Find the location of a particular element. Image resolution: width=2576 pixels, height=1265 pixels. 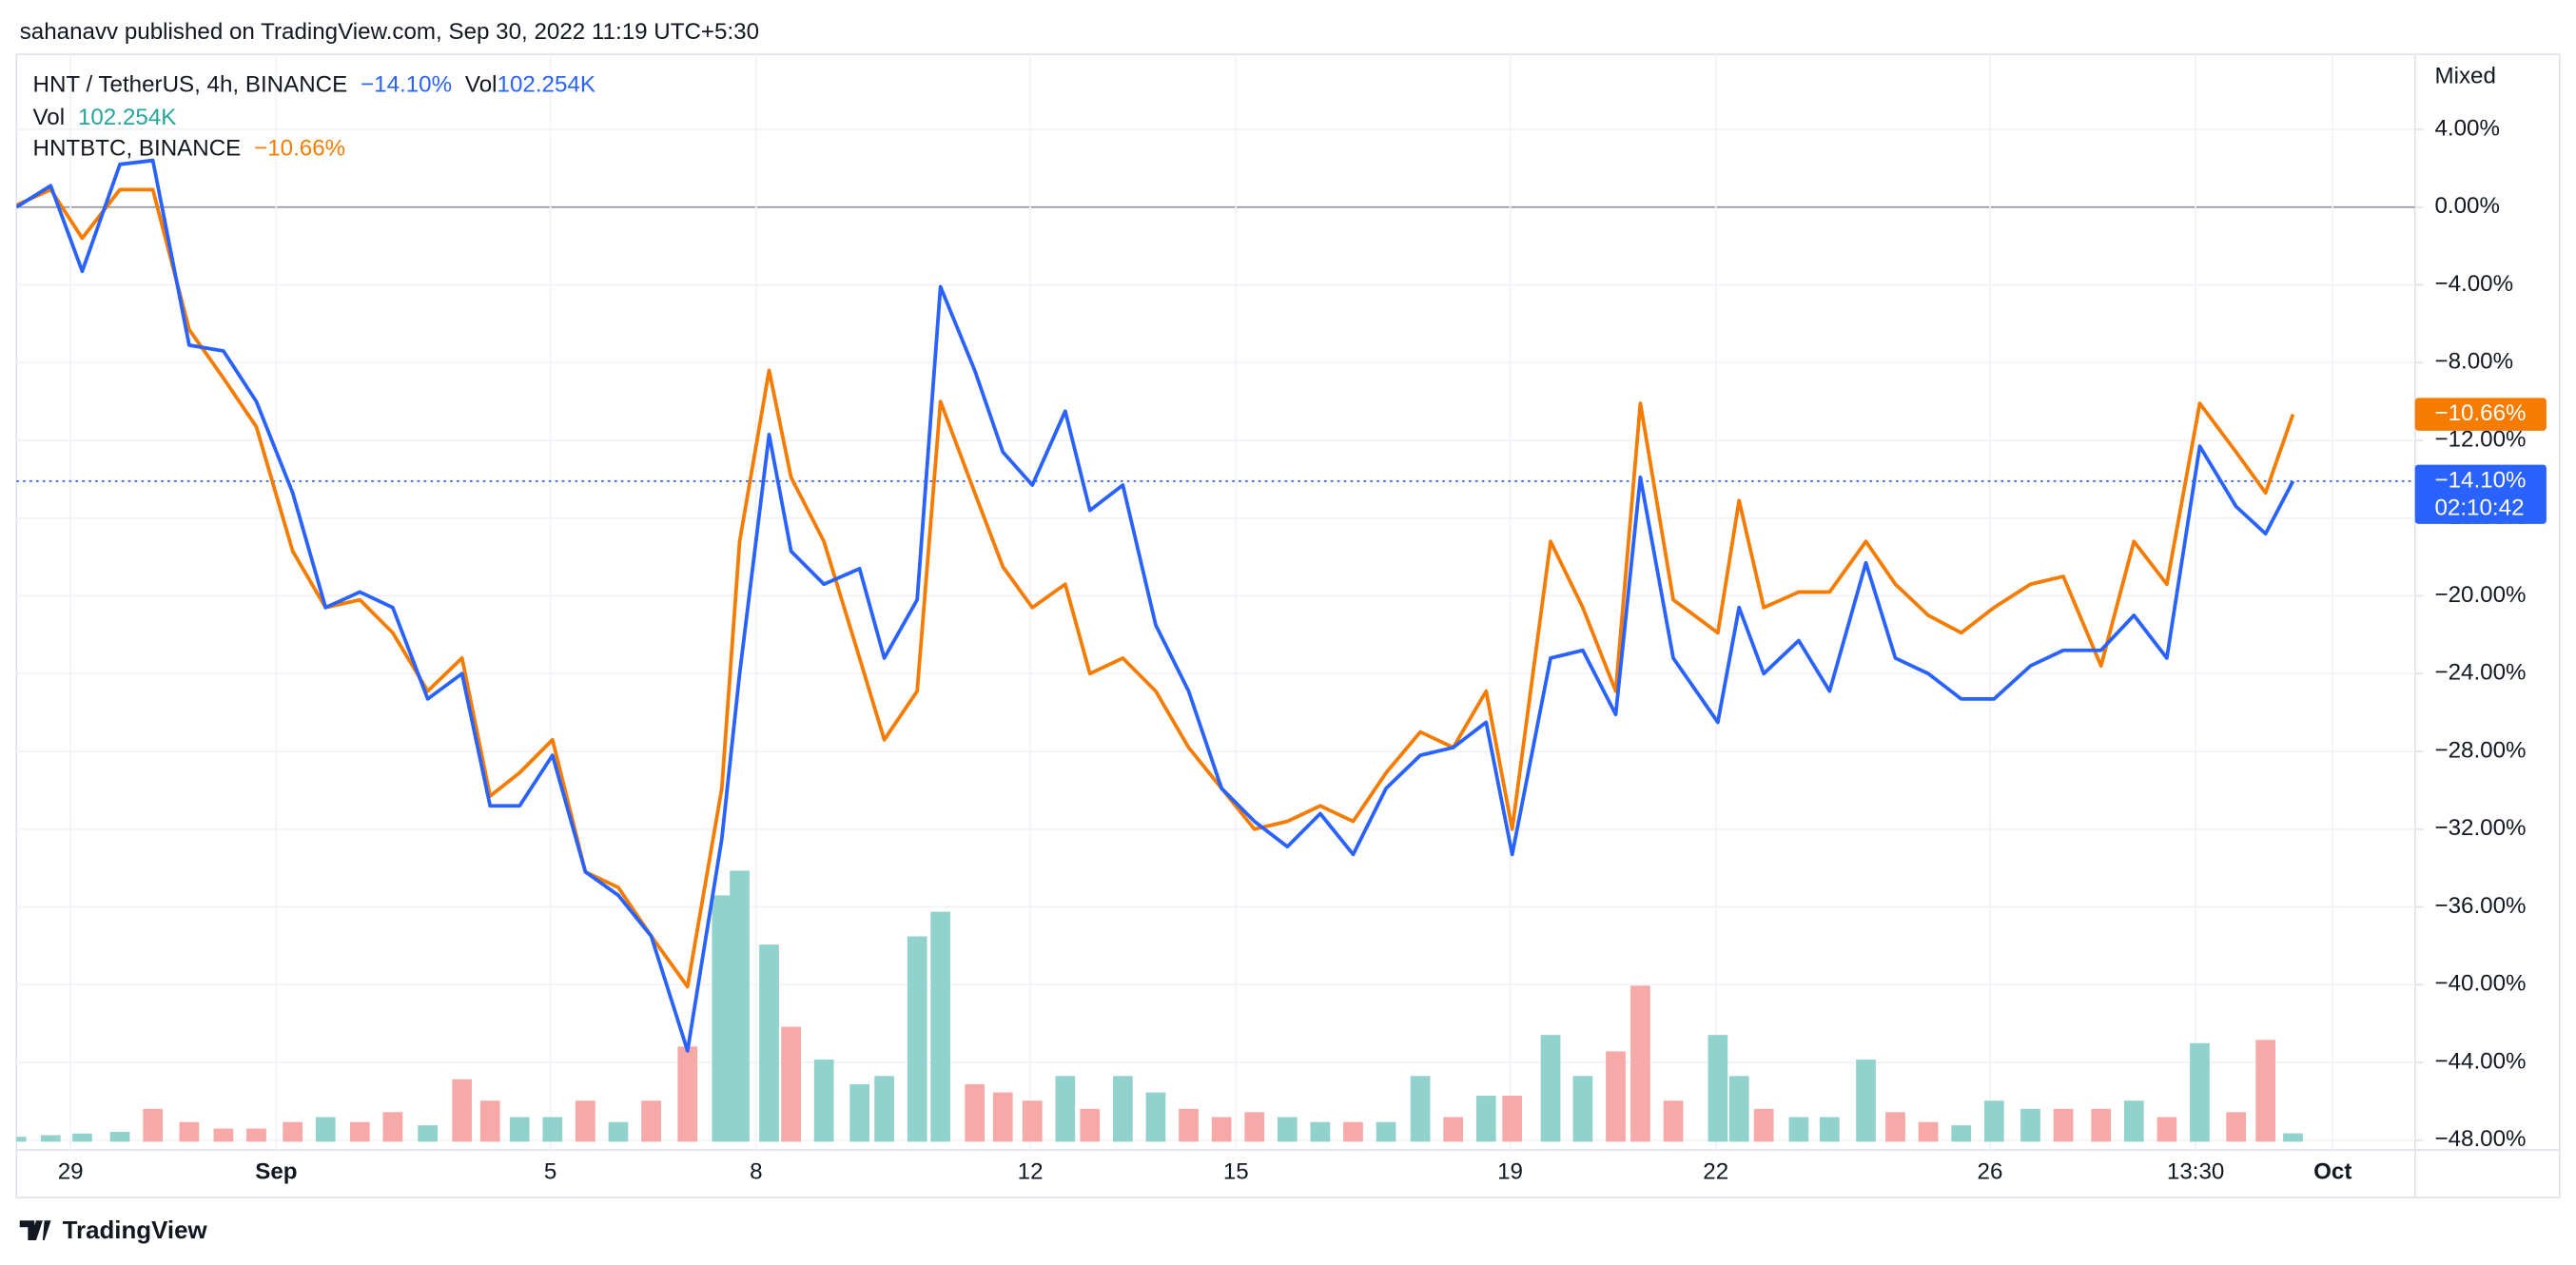

logo-mark is located at coordinates (35, 1230).